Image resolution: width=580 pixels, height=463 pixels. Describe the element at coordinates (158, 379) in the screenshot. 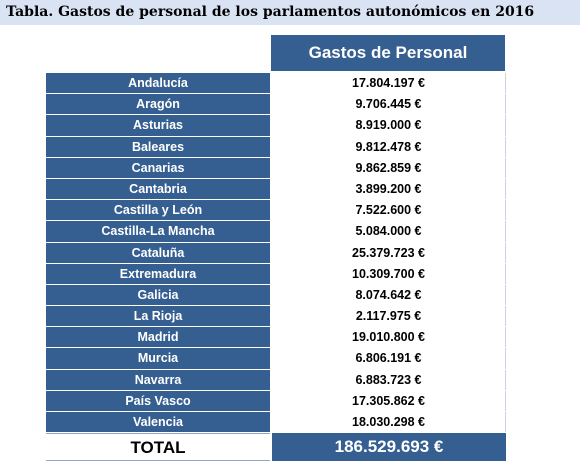

I see `region-name: Navarra` at that location.